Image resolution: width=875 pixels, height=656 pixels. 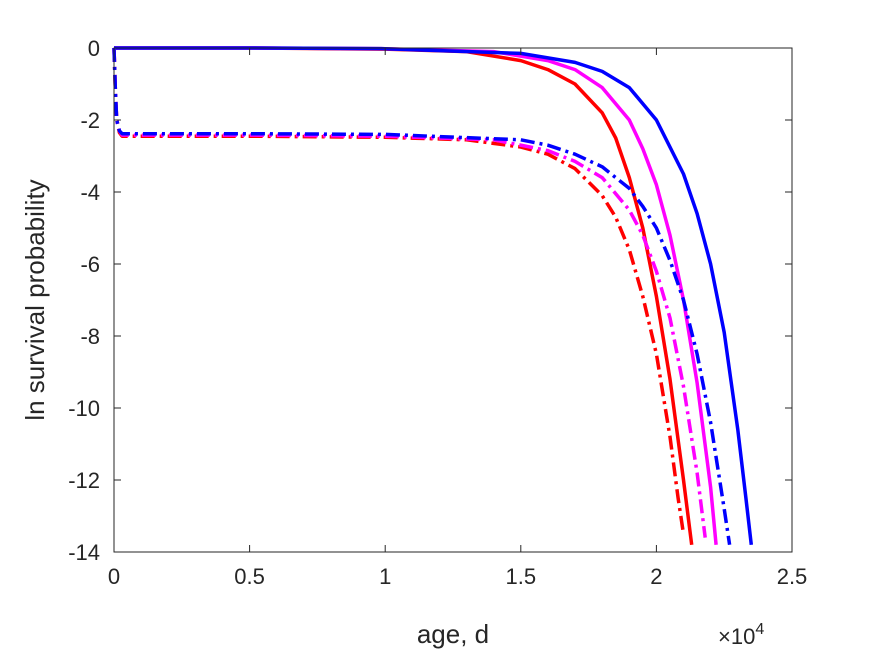 What do you see at coordinates (736, 636) in the screenshot?
I see `x-exponent-base: ×10` at bounding box center [736, 636].